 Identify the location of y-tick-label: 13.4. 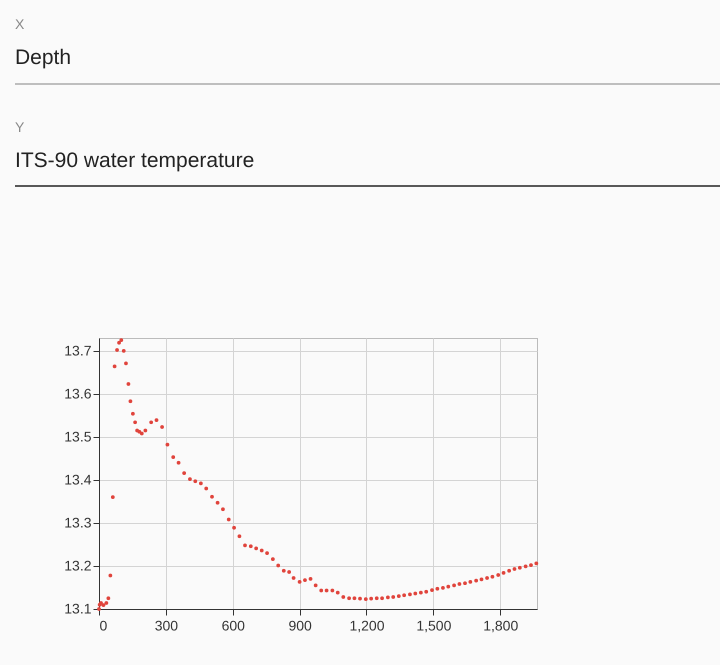
(78, 479).